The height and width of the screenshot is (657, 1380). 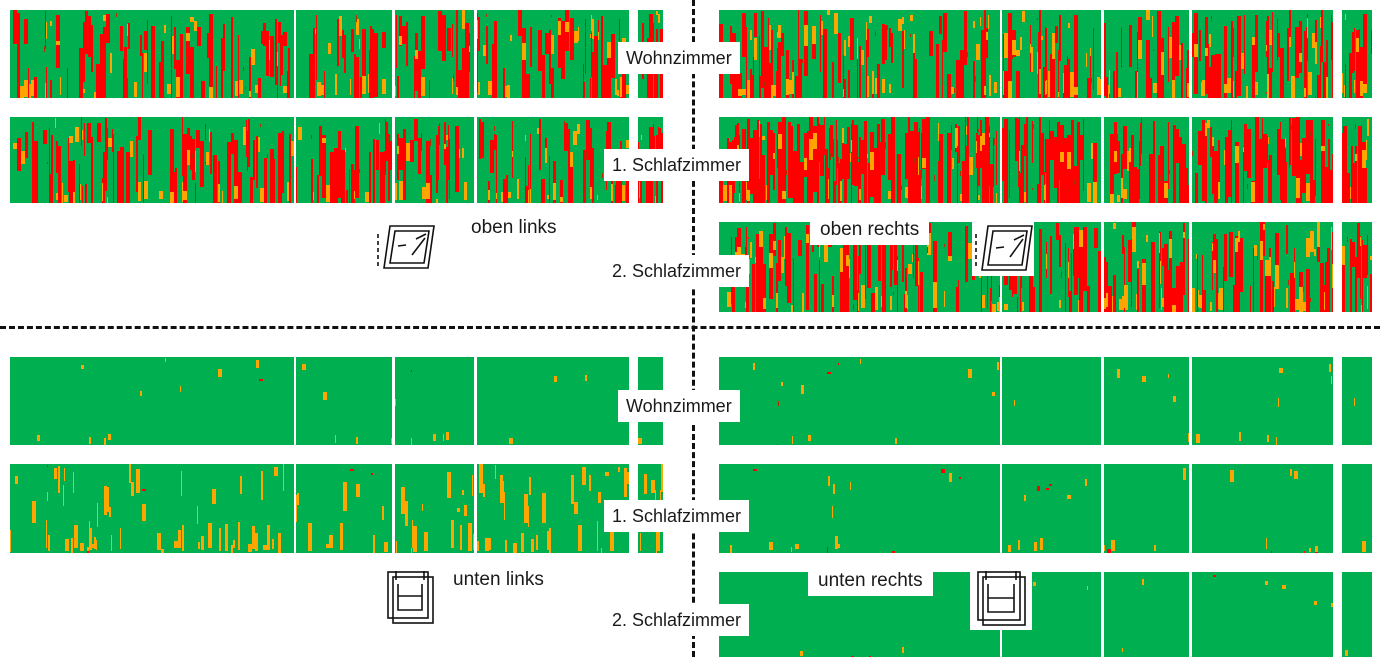 What do you see at coordinates (1045, 54) in the screenshot?
I see `heatmap-oben-rechts-wohnzimmer` at bounding box center [1045, 54].